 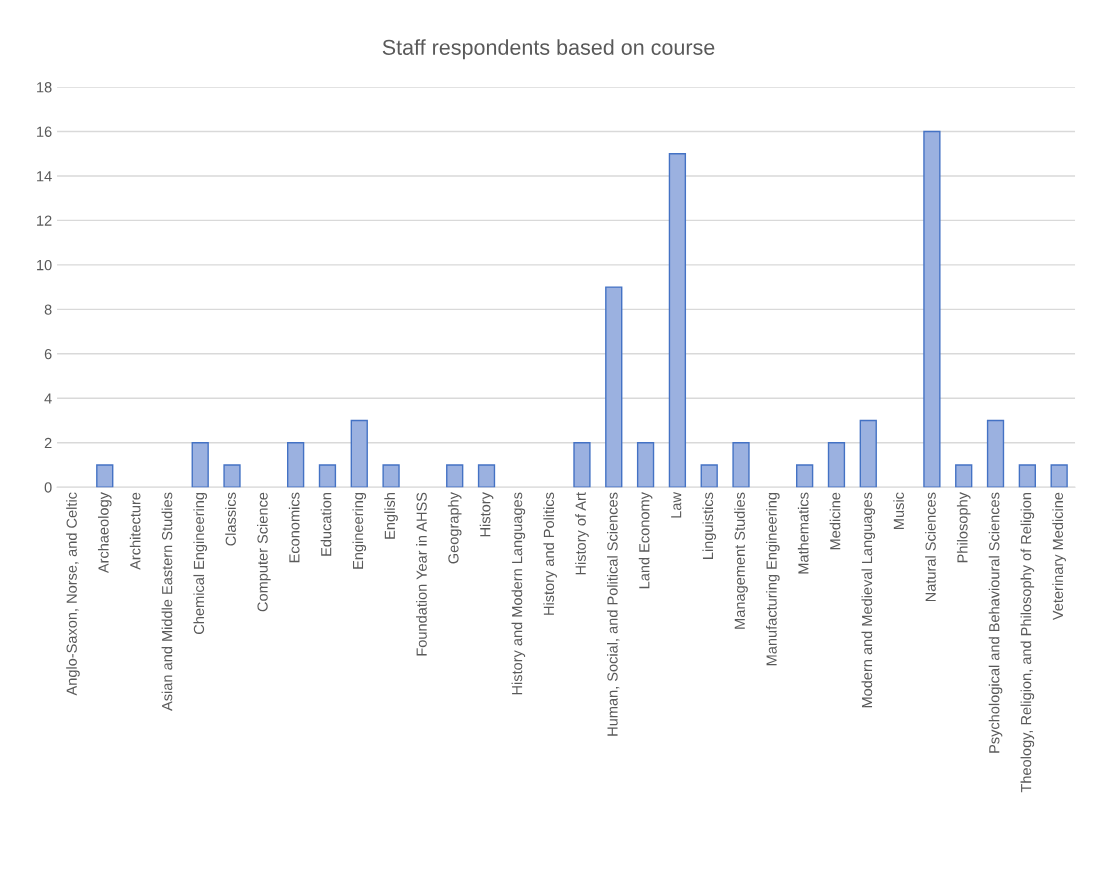 What do you see at coordinates (391, 516) in the screenshot?
I see `x-tick-label: English` at bounding box center [391, 516].